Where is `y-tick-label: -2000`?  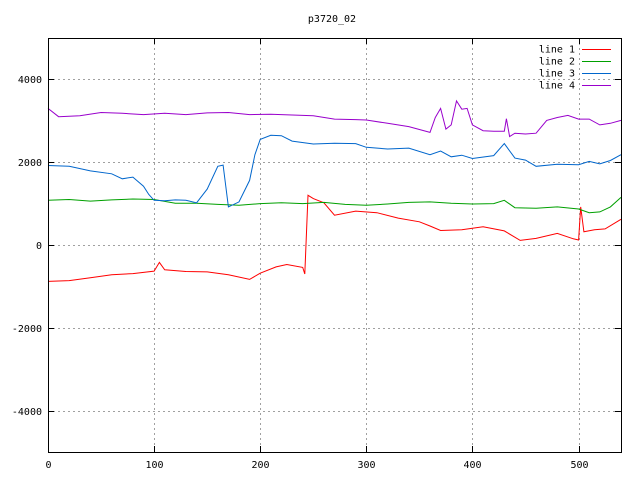
y-tick-label: -2000 is located at coordinates (27, 329).